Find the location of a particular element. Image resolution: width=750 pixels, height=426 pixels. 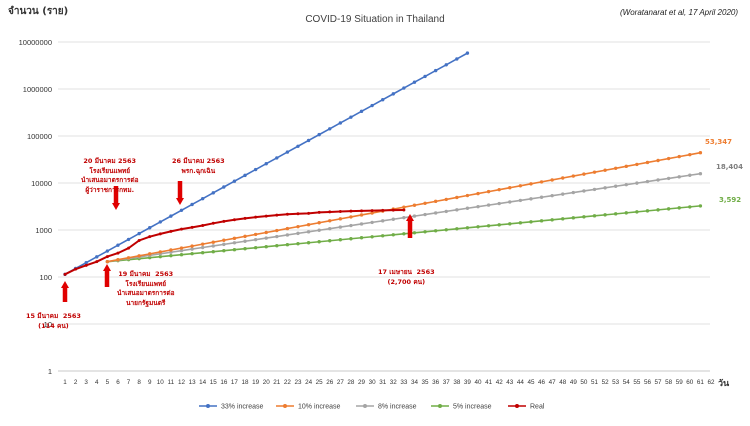

x-tick-label: 8 is located at coordinates (139, 382).